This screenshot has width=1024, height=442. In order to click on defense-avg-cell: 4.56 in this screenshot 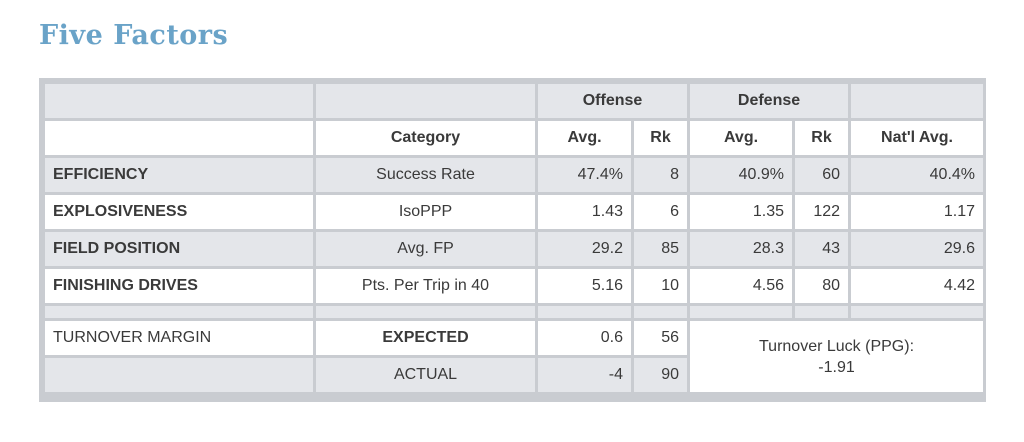, I will do `click(741, 286)`.